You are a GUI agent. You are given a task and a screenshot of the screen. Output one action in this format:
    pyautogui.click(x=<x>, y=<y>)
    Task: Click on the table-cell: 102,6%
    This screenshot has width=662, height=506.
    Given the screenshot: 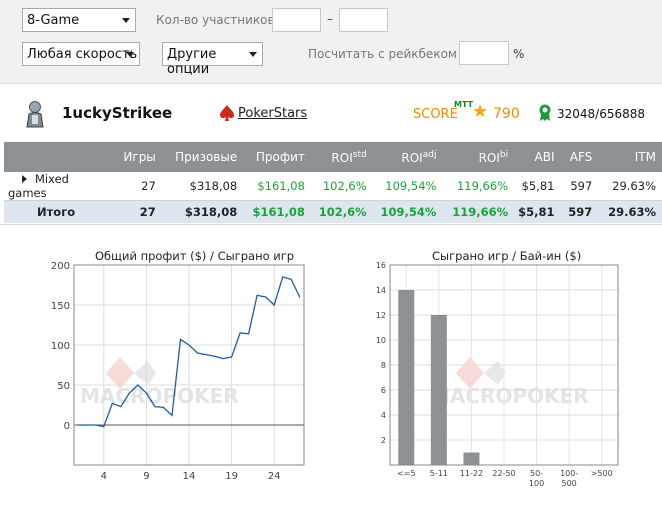 What is the action you would take?
    pyautogui.click(x=344, y=186)
    